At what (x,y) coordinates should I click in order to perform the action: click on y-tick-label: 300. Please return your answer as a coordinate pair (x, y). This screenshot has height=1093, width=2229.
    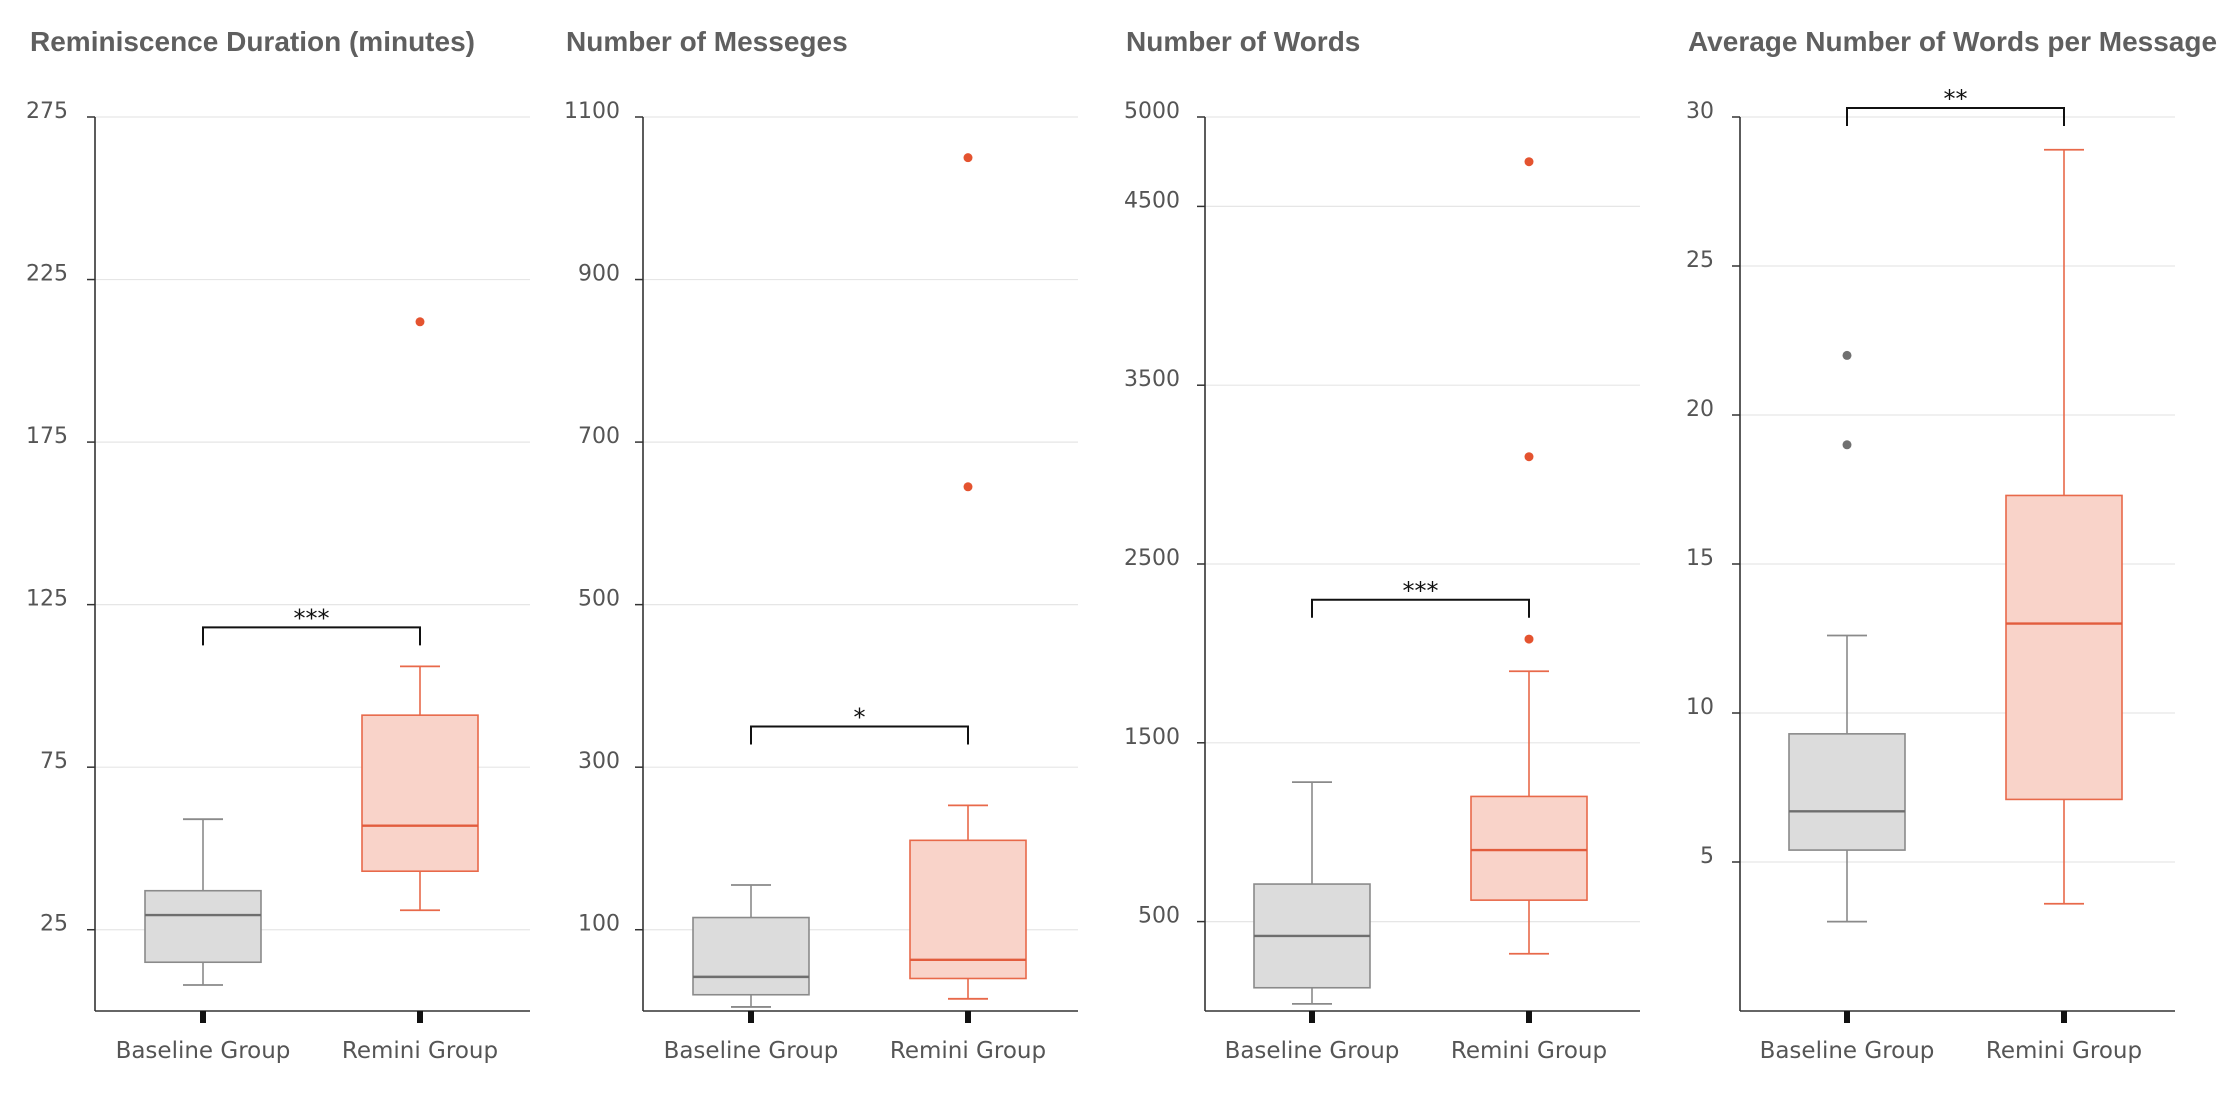
    Looking at the image, I should click on (599, 761).